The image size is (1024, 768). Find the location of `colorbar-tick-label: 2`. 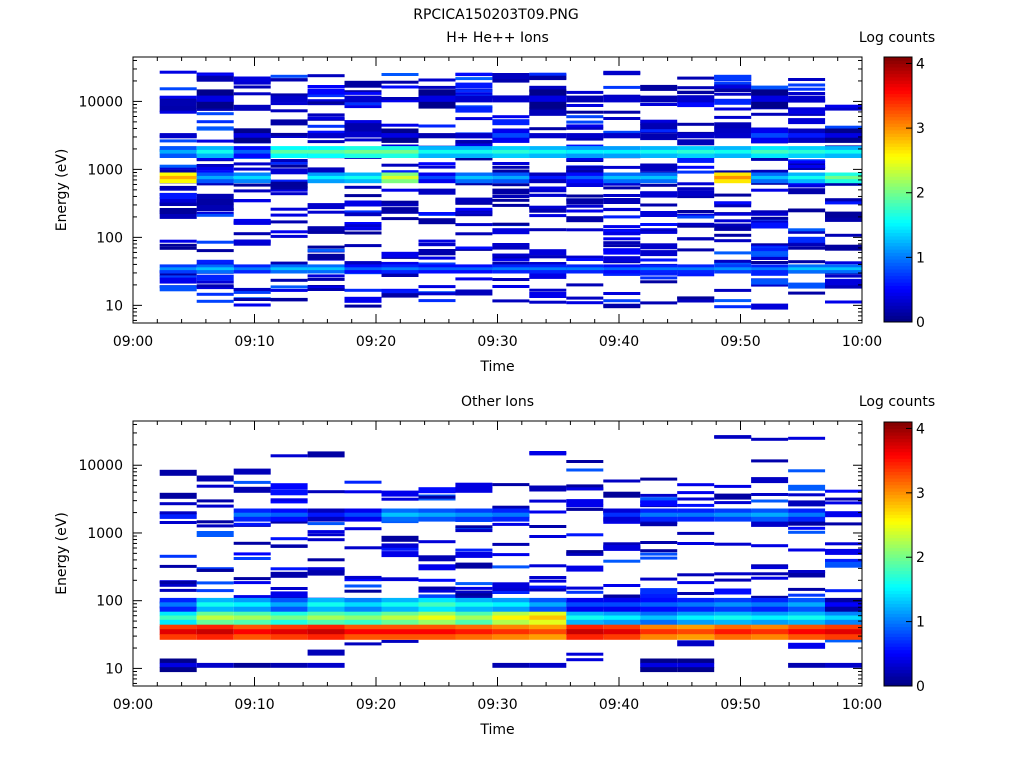

colorbar-tick-label: 2 is located at coordinates (920, 558).